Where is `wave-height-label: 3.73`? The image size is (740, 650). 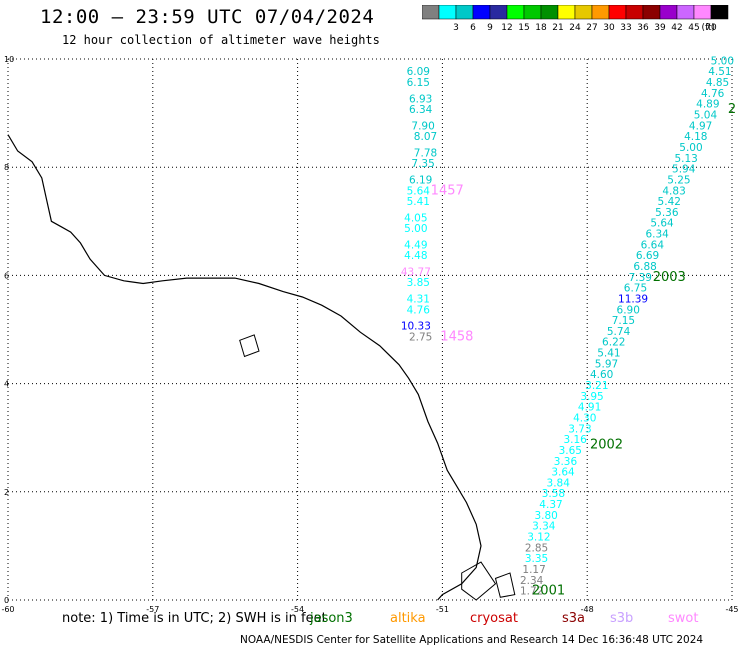
wave-height-label: 3.73 is located at coordinates (579, 429).